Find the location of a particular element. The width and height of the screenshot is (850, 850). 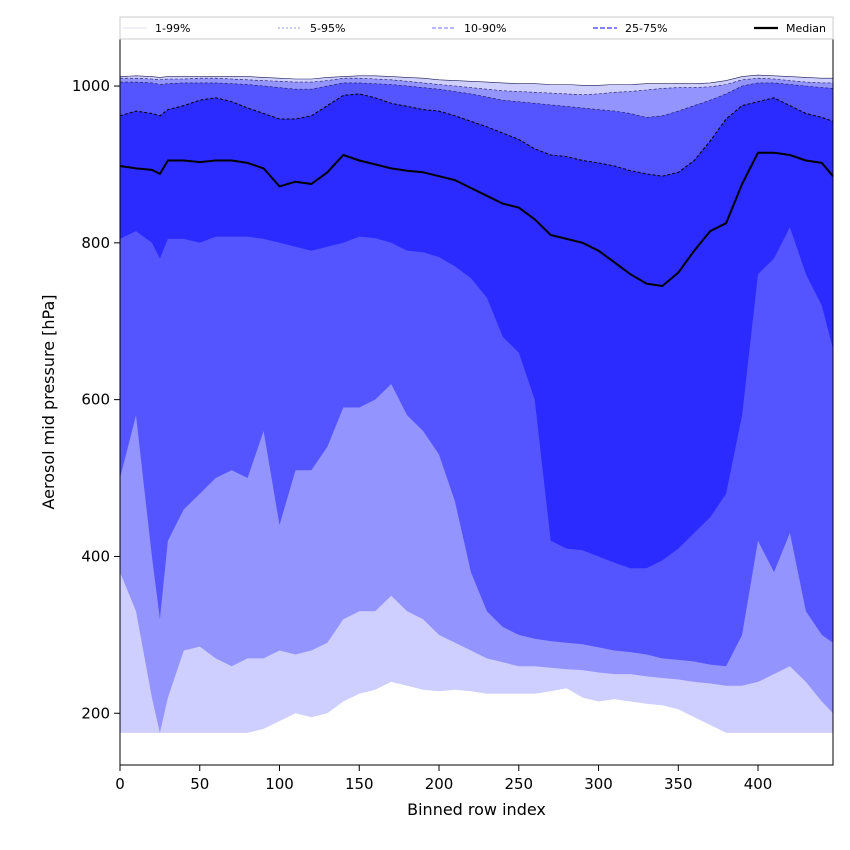

x-tick-label: 300 is located at coordinates (598, 784).